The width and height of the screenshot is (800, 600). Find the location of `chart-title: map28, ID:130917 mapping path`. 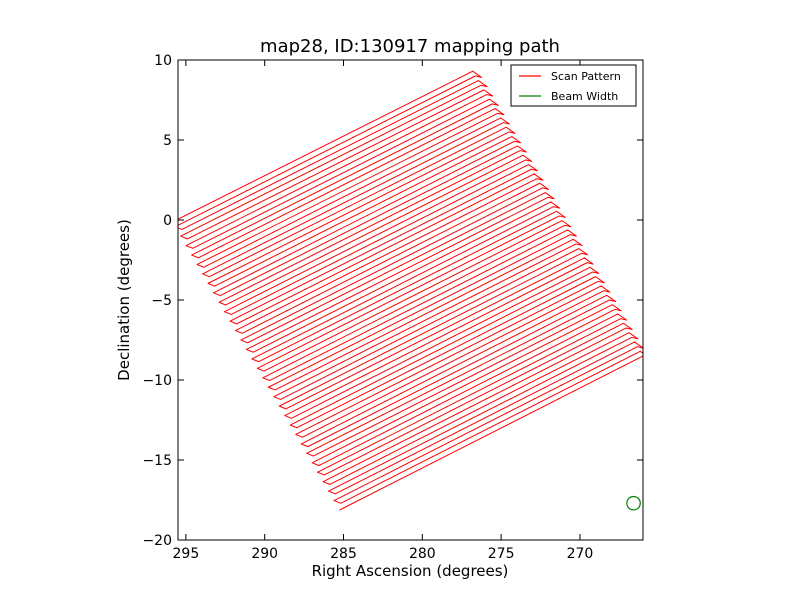

chart-title: map28, ID:130917 mapping path is located at coordinates (410, 46).